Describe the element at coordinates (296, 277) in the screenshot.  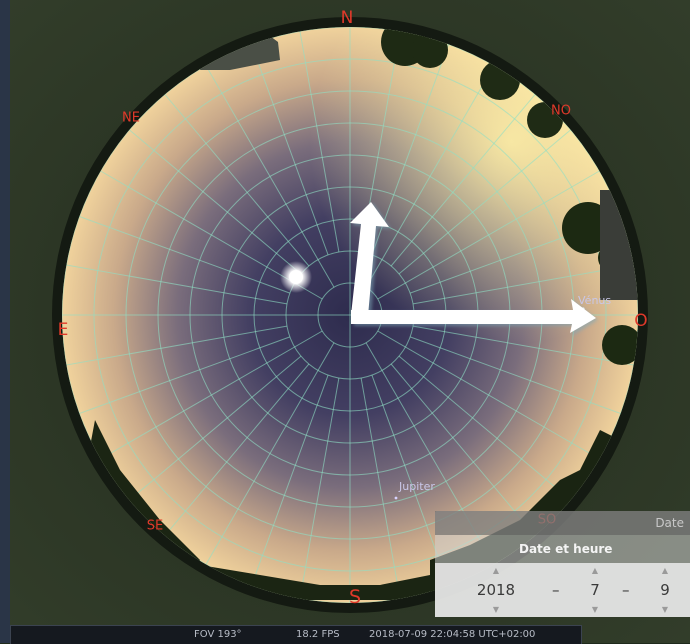
I see `moon-disc` at that location.